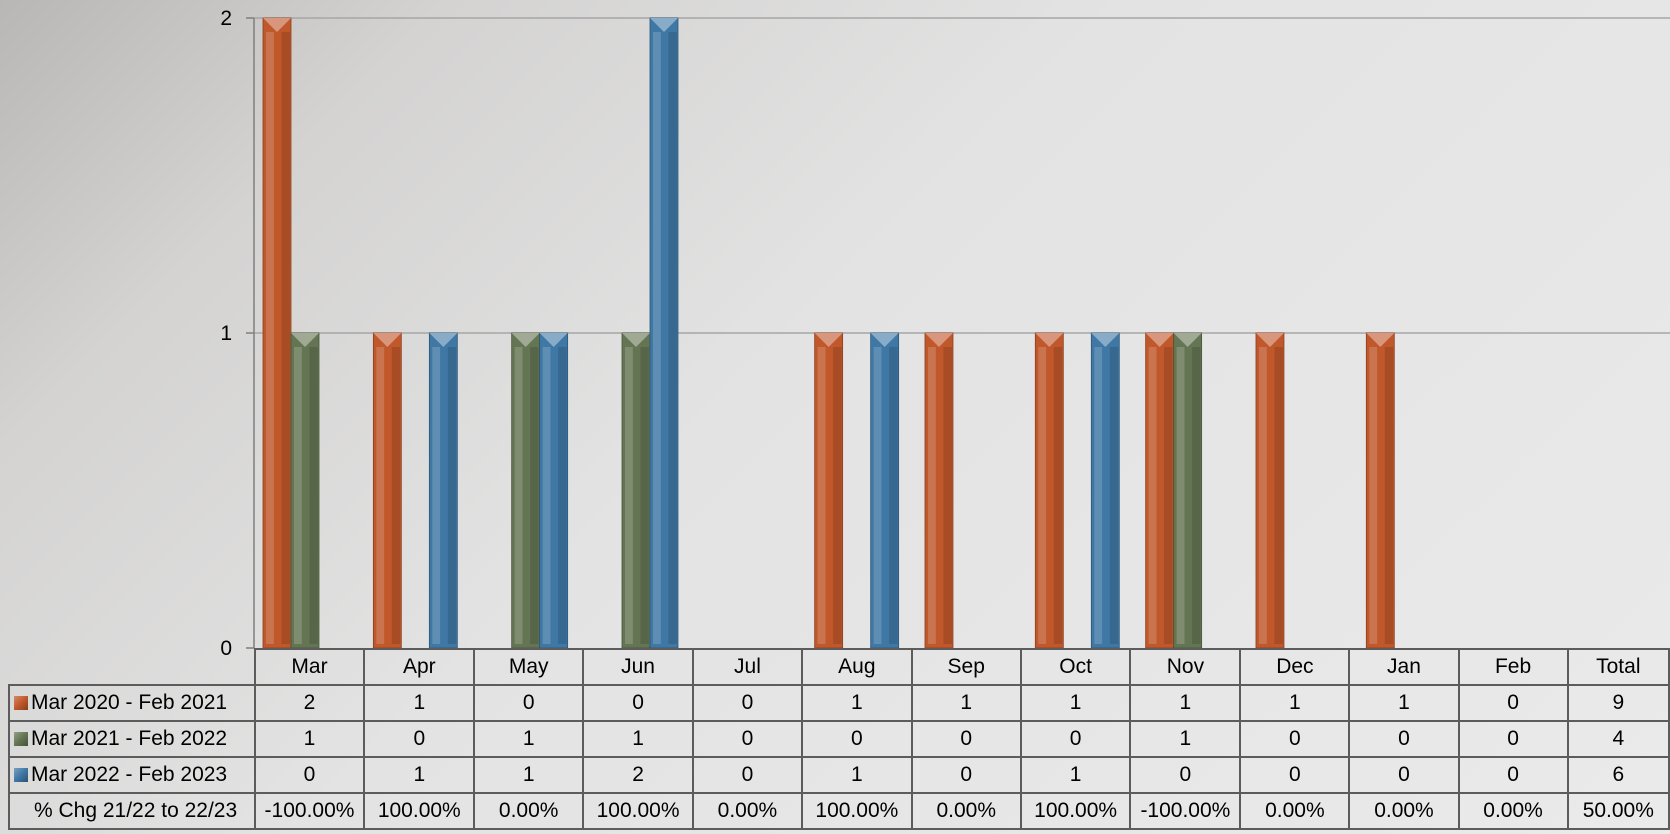 The height and width of the screenshot is (834, 1670). Describe the element at coordinates (747, 667) in the screenshot. I see `x-tick-label: Jul` at that location.